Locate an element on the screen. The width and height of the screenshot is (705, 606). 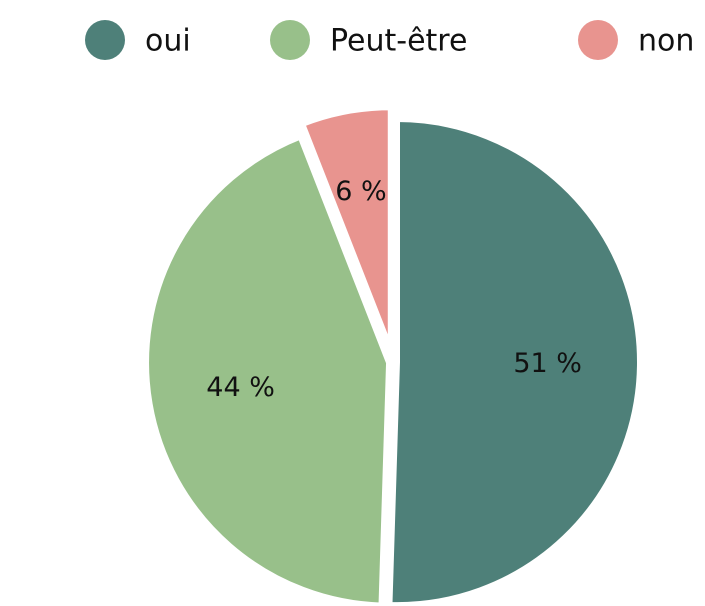
legend-label: Peut-être is located at coordinates (398, 41).